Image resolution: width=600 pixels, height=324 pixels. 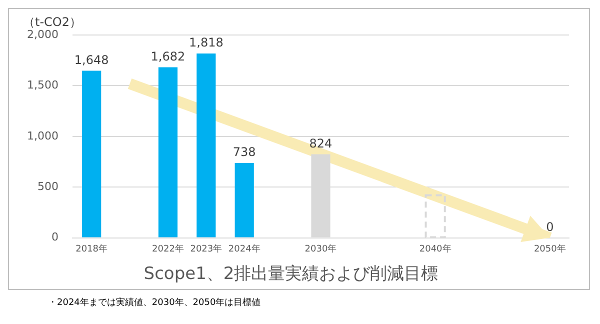 I want to click on data-label: 1,682, so click(x=168, y=56).